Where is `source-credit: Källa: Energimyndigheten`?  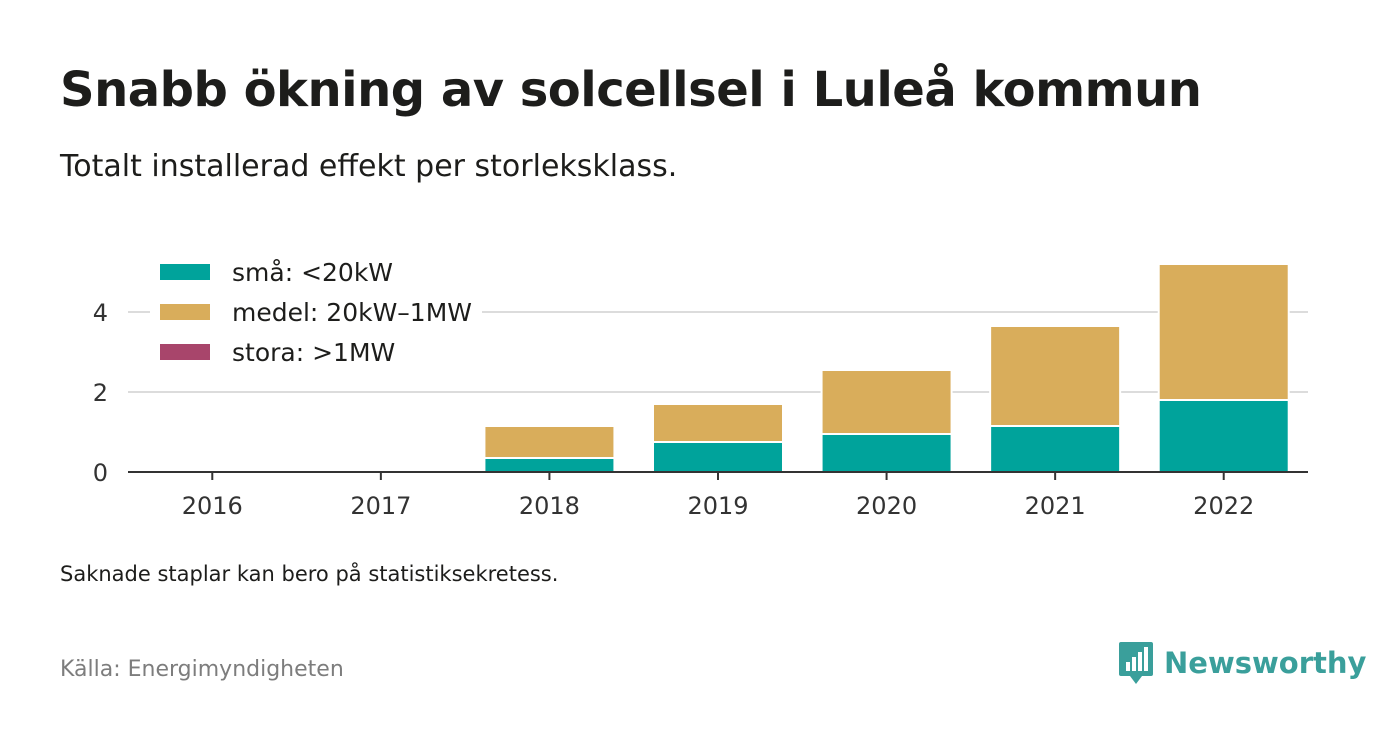 source-credit: Källa: Energimyndigheten is located at coordinates (202, 669).